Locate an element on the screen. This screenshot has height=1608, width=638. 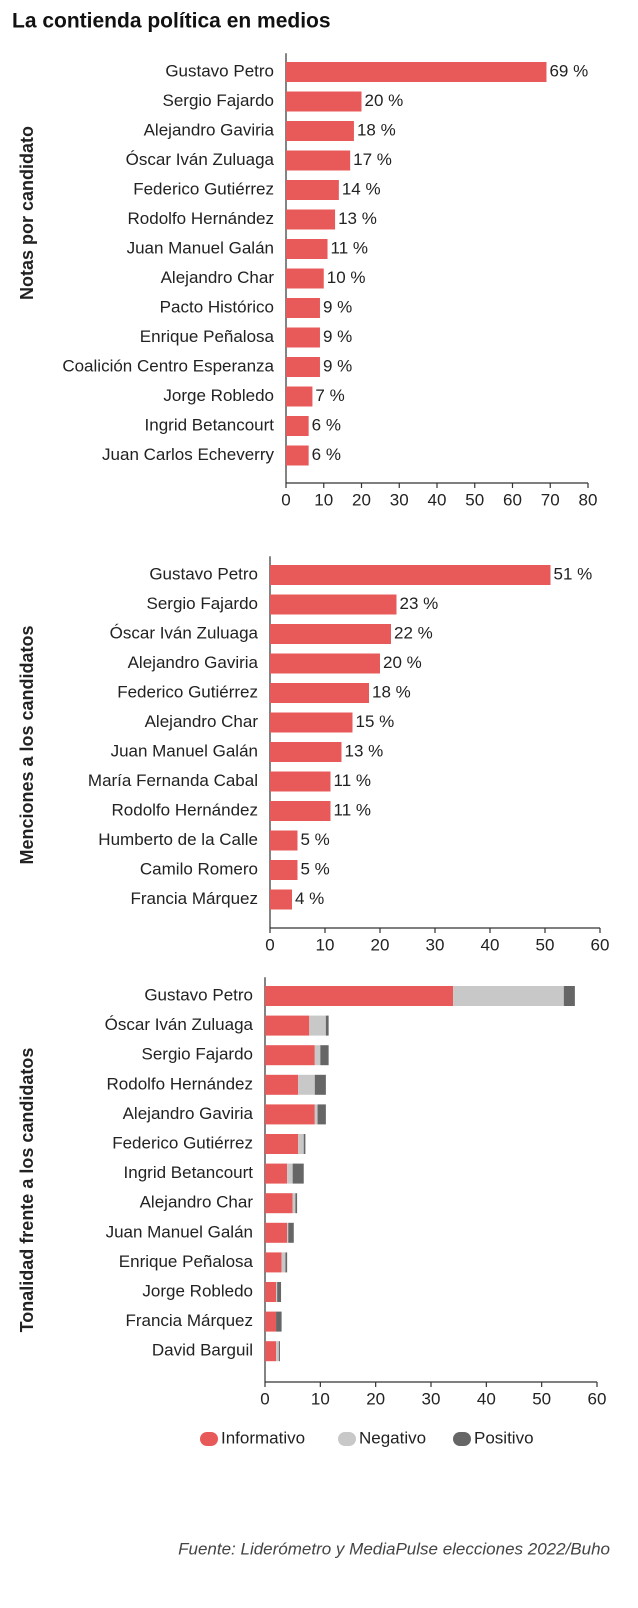
y-axis-title: Tonalidad frente a los candidatos is located at coordinates (27, 1190).